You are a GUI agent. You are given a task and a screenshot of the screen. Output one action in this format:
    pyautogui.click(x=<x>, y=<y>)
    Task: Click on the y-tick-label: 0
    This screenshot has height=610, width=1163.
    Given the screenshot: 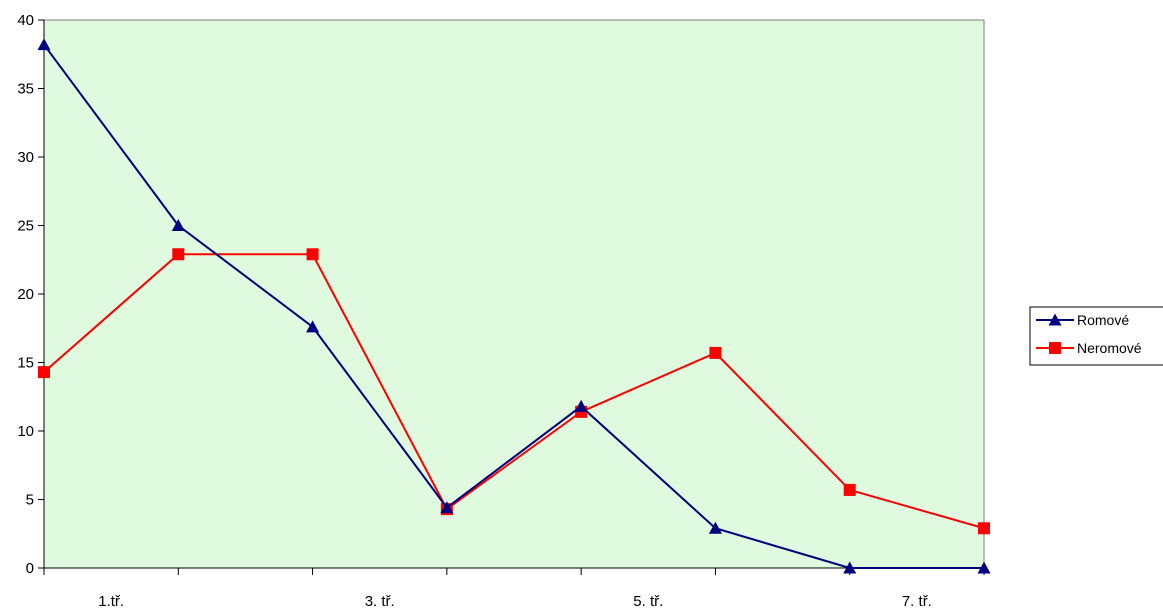 What is the action you would take?
    pyautogui.click(x=30, y=568)
    